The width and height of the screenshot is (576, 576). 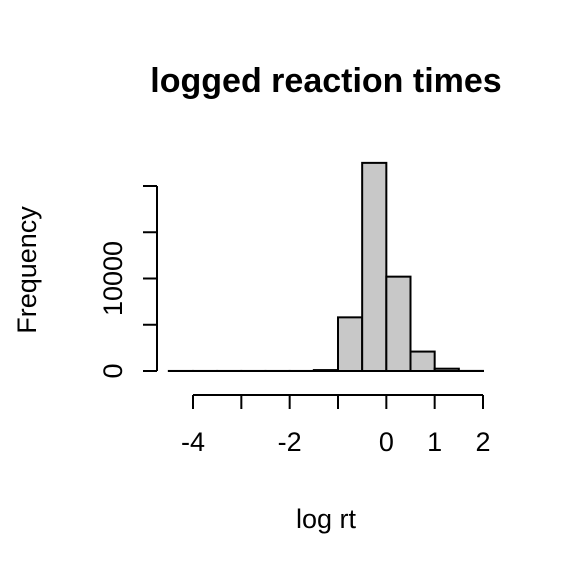 I want to click on x-tick-label: -2, so click(x=290, y=442).